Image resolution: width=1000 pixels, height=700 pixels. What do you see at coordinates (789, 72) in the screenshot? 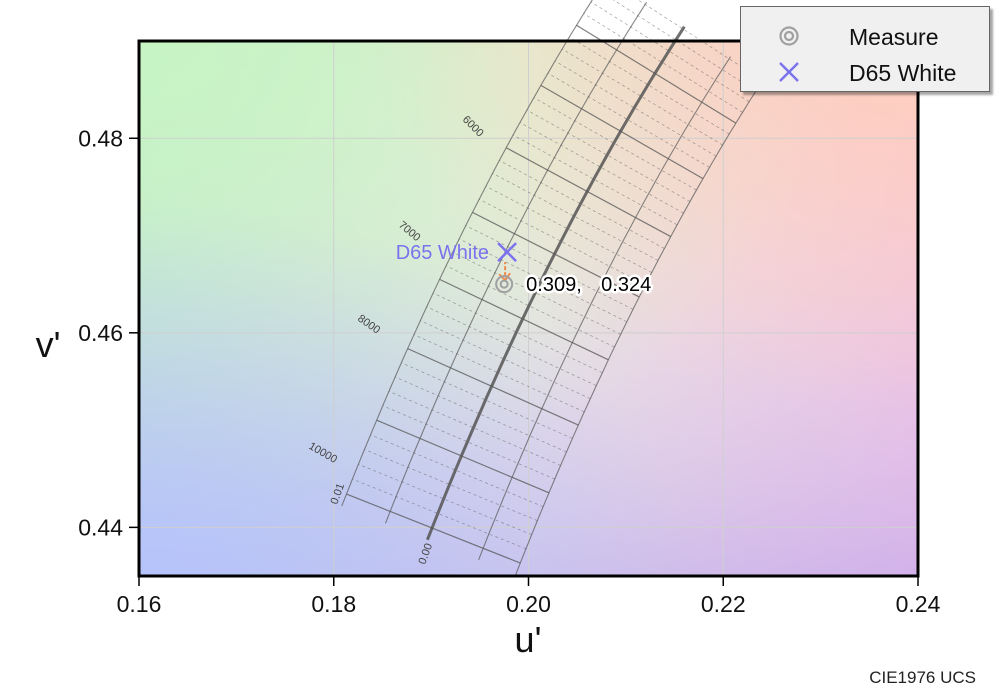
I see `x-mark-icon` at bounding box center [789, 72].